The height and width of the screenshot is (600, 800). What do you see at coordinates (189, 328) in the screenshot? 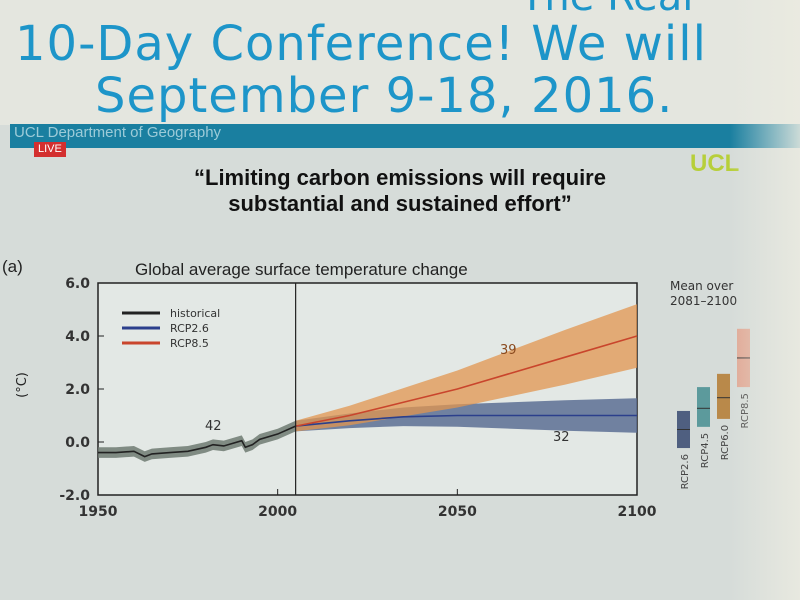
I see `legend-label: RCP2.6` at bounding box center [189, 328].